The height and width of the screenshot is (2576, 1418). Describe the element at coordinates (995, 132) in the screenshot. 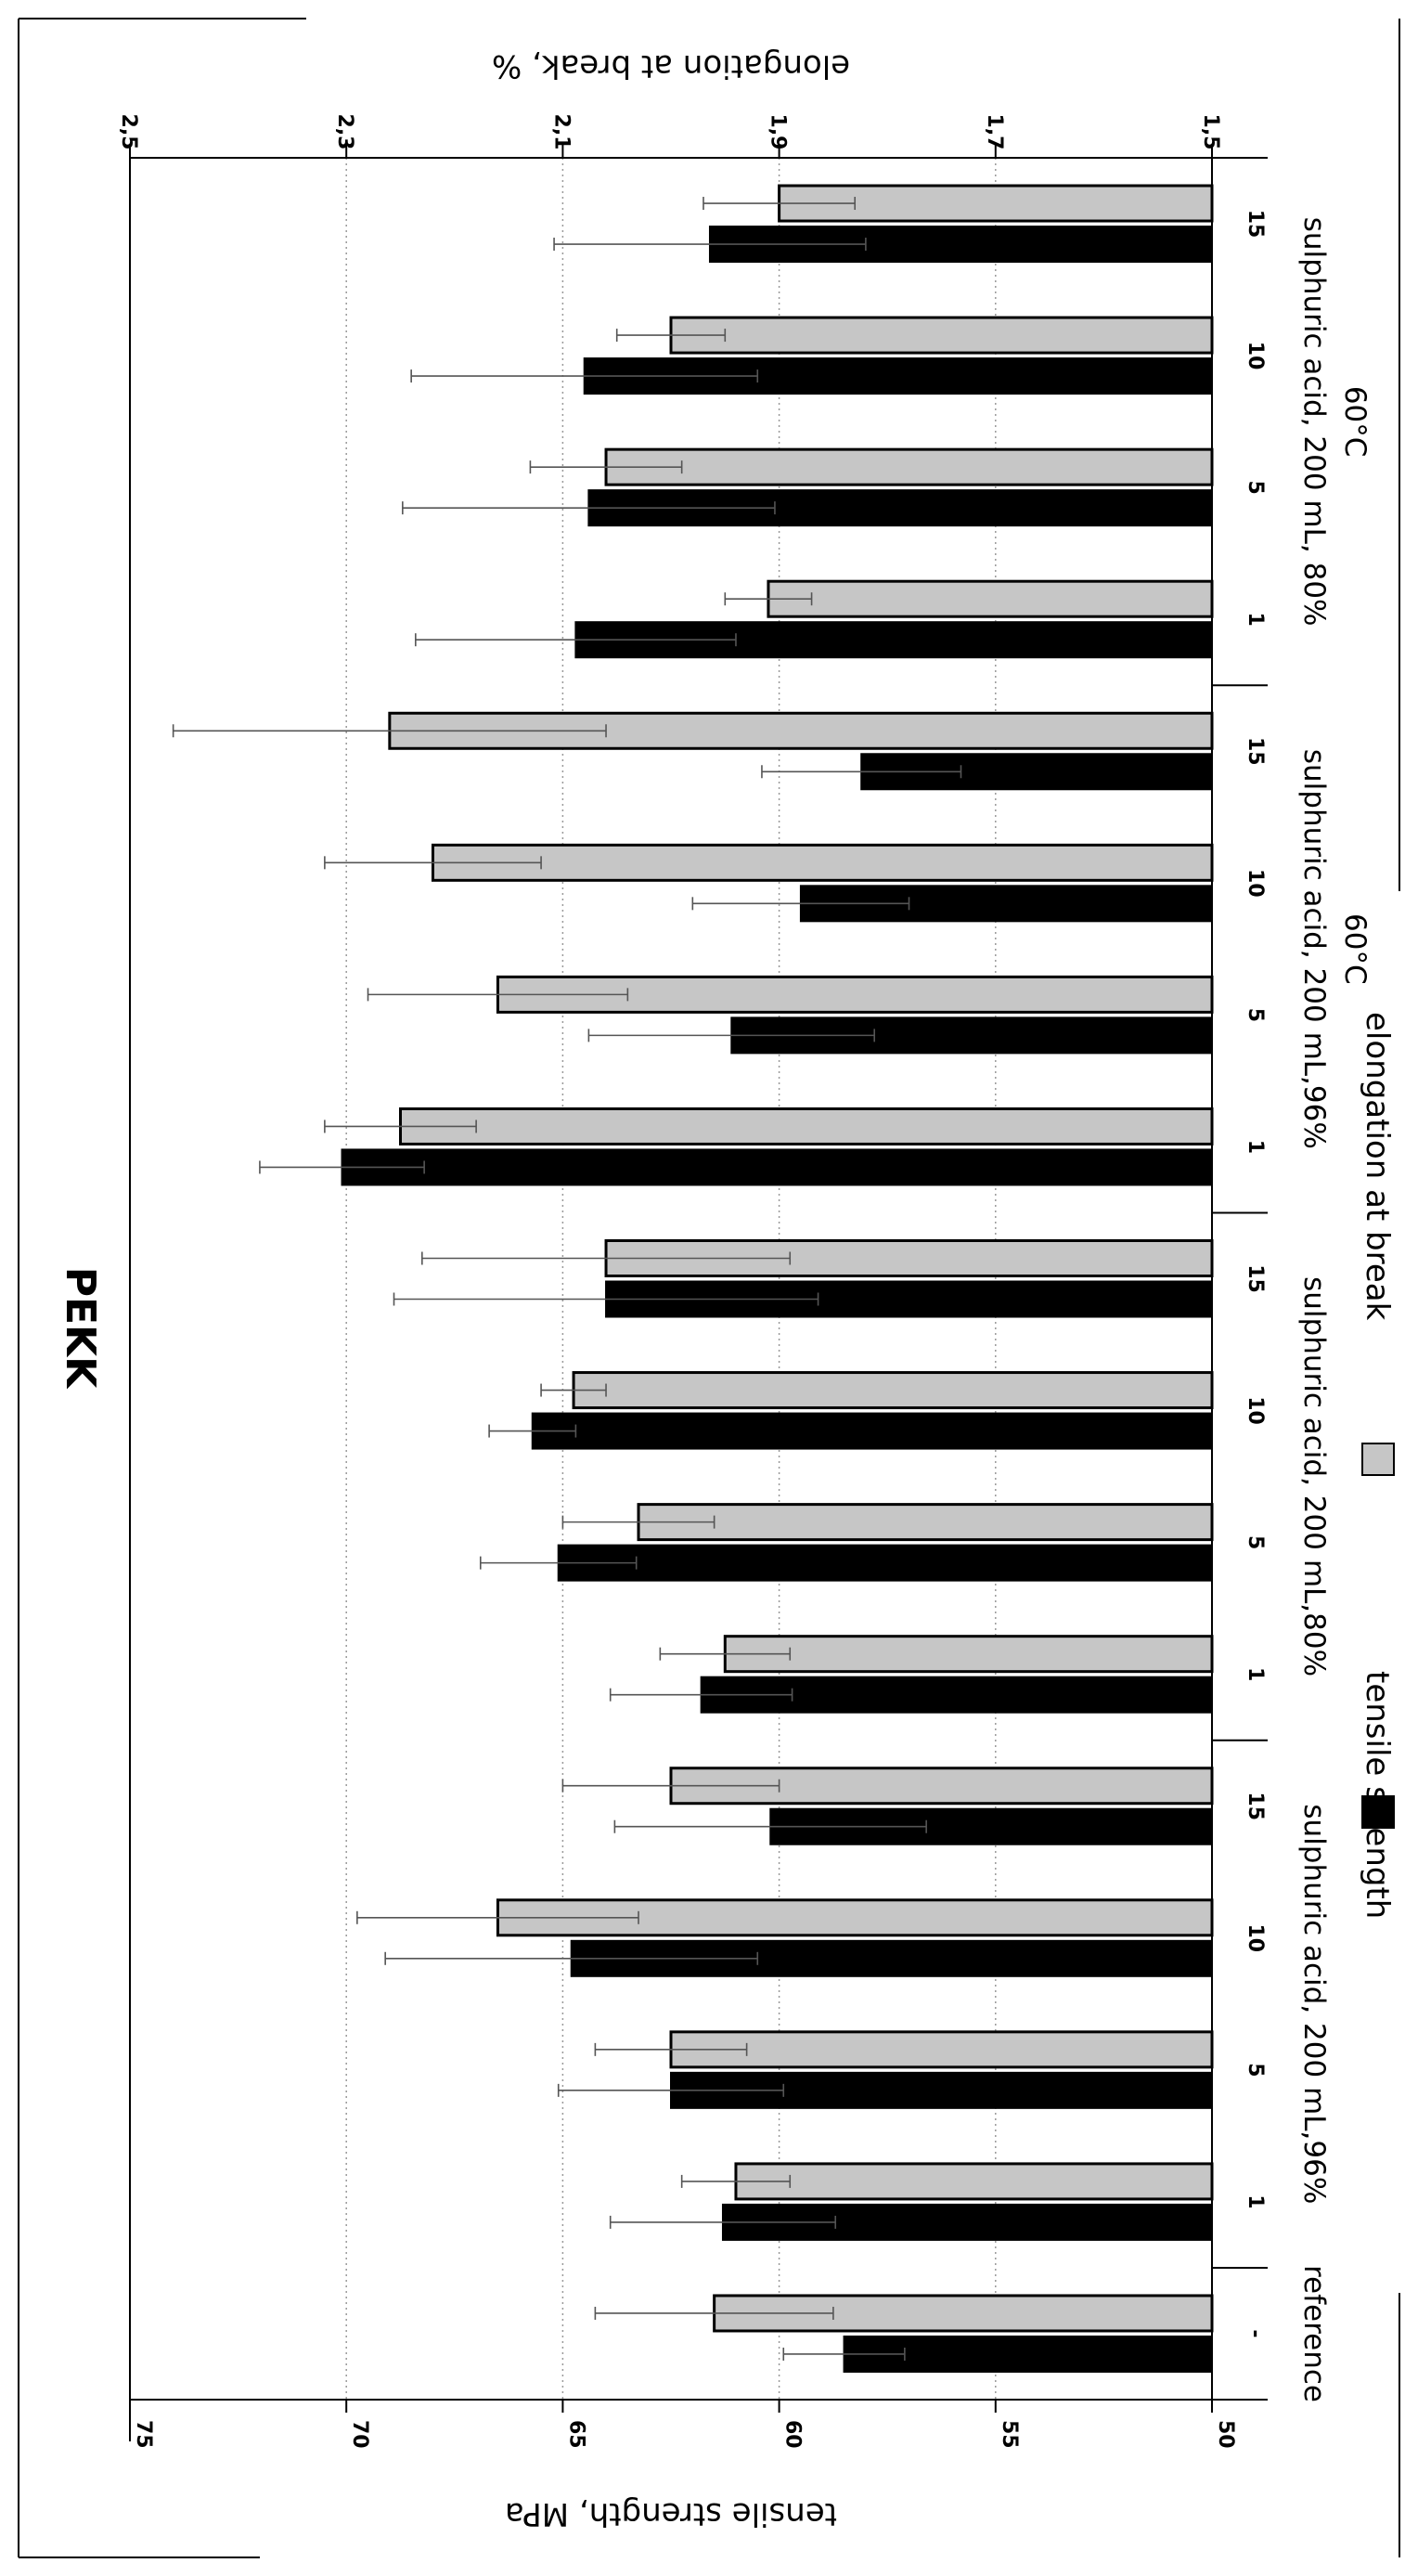

I see `secondary-tick-label: 1,7` at that location.